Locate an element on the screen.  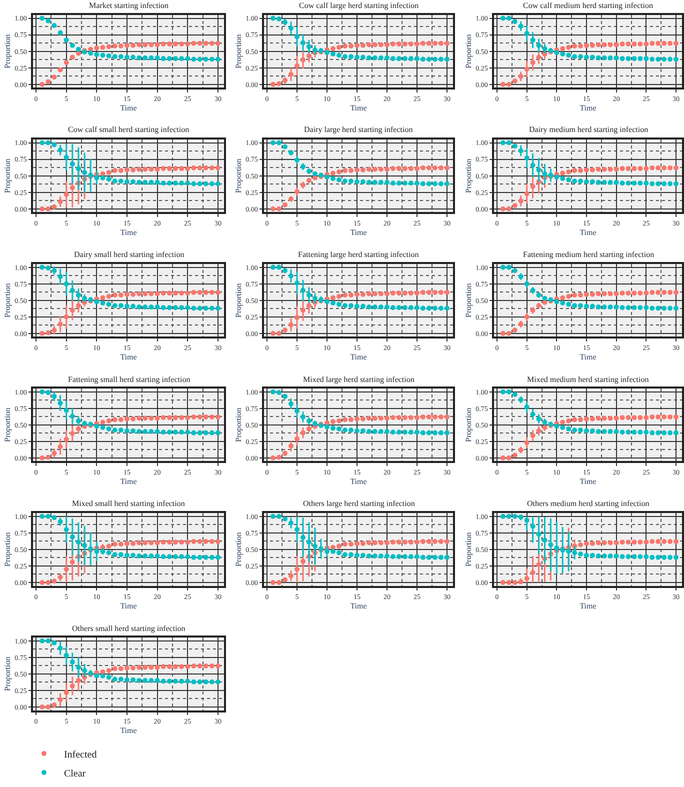
chart-title: Mixed medium herd starting infection is located at coordinates (588, 379).